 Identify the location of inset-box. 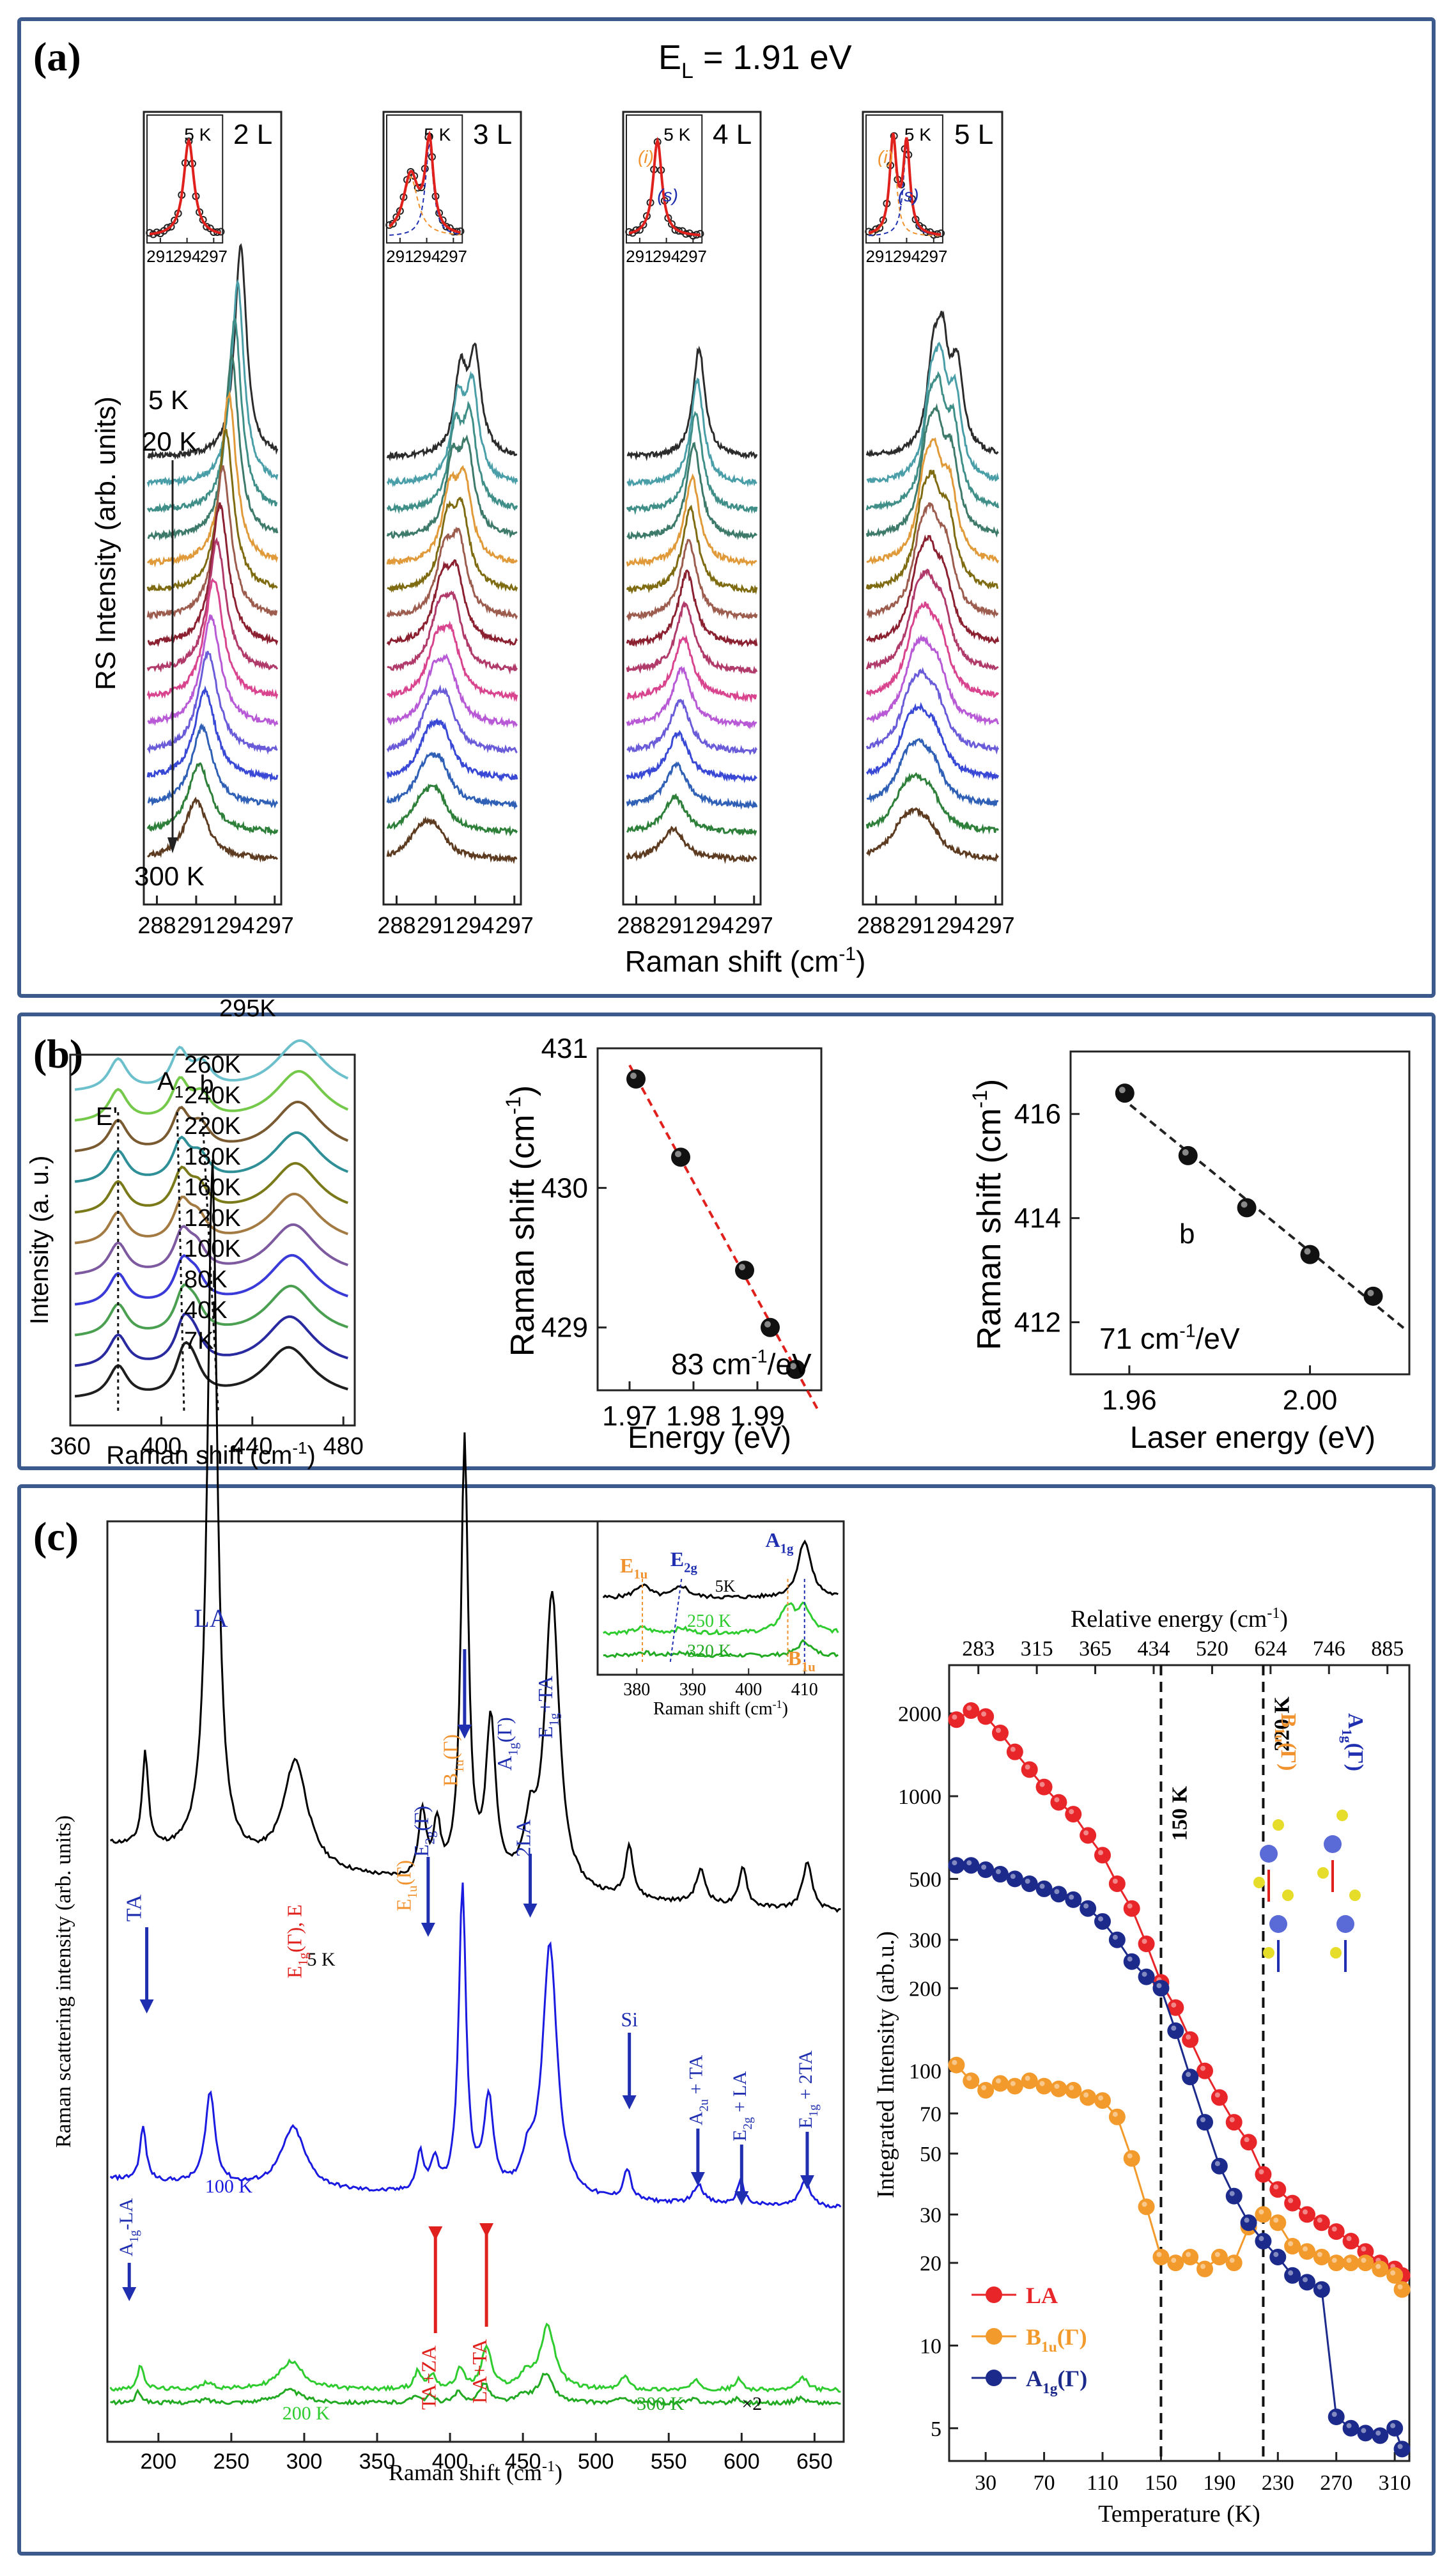
(904, 179).